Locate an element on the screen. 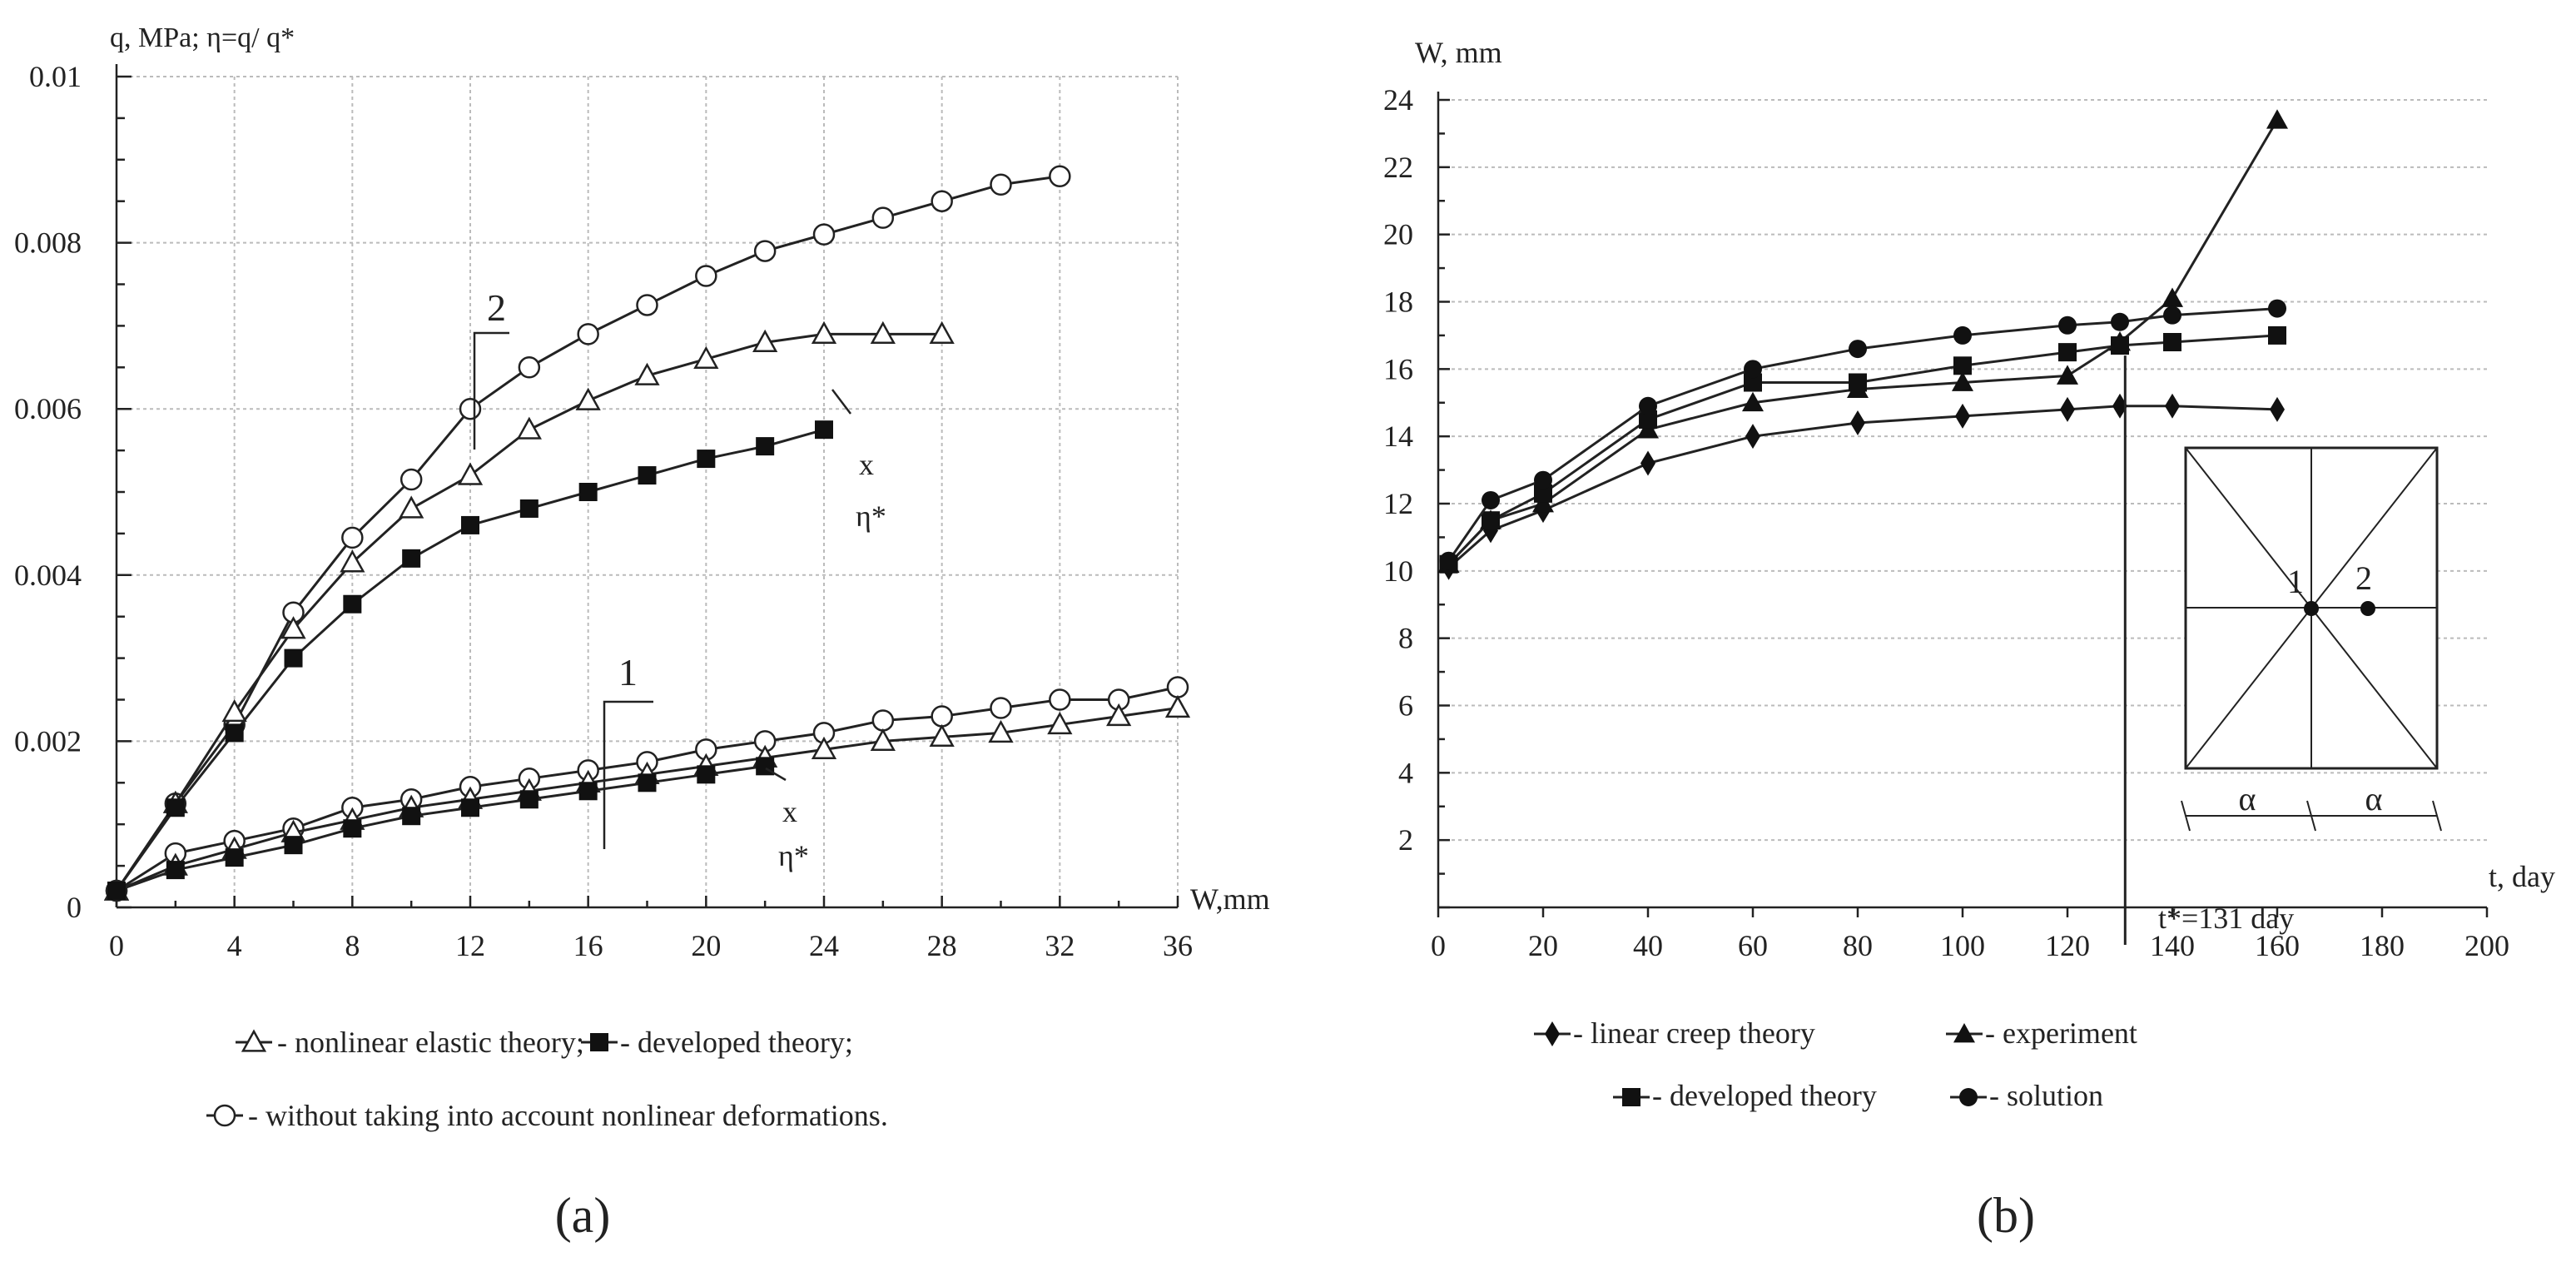 This screenshot has width=2576, height=1262. y-tick-a-1: 0.002 is located at coordinates (48, 741).